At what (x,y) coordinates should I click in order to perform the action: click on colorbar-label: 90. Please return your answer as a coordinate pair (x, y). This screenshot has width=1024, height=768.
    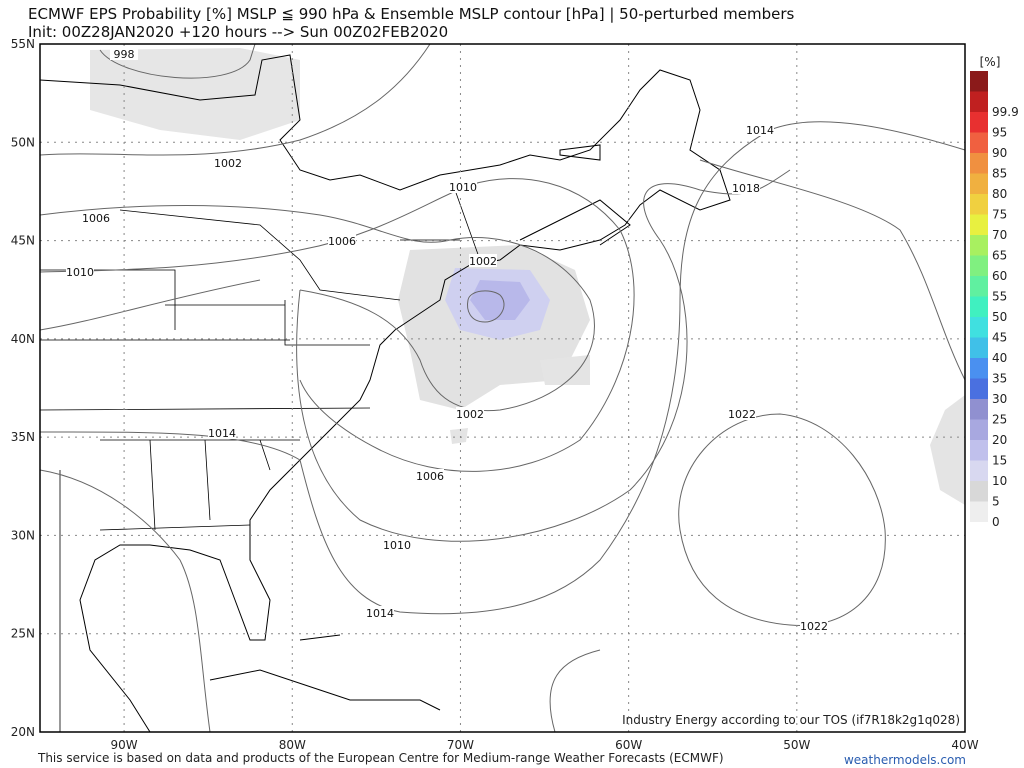
    Looking at the image, I should click on (999, 153).